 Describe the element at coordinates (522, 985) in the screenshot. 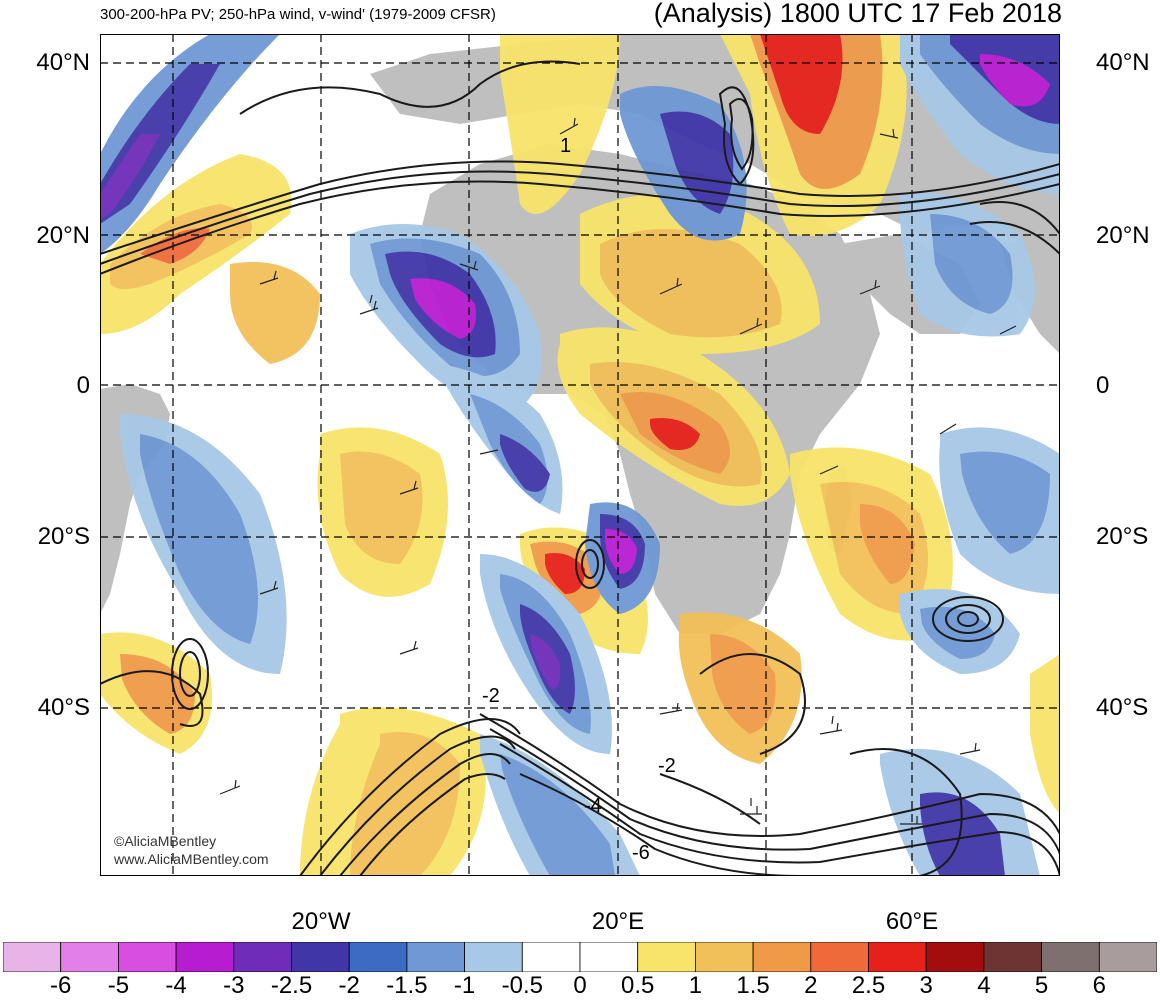

I see `colorbar-tick-label: -0.5` at that location.